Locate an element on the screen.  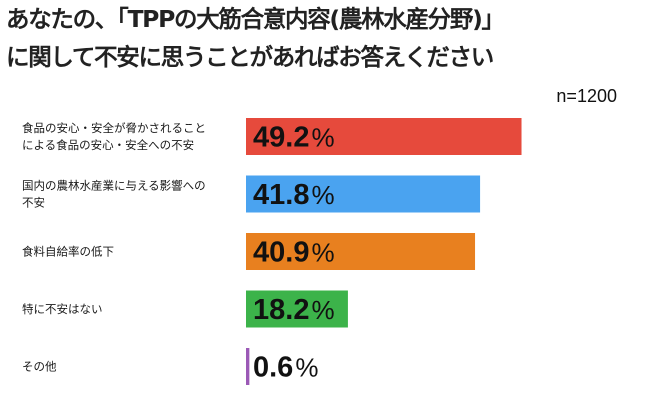
sample-size-label: n=1200 is located at coordinates (586, 96).